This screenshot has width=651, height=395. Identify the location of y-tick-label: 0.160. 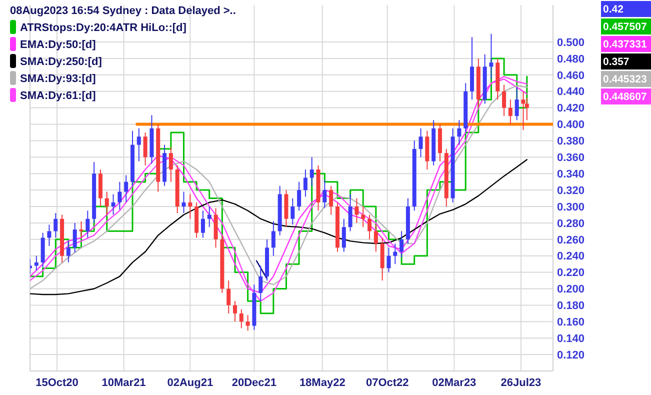
(571, 322).